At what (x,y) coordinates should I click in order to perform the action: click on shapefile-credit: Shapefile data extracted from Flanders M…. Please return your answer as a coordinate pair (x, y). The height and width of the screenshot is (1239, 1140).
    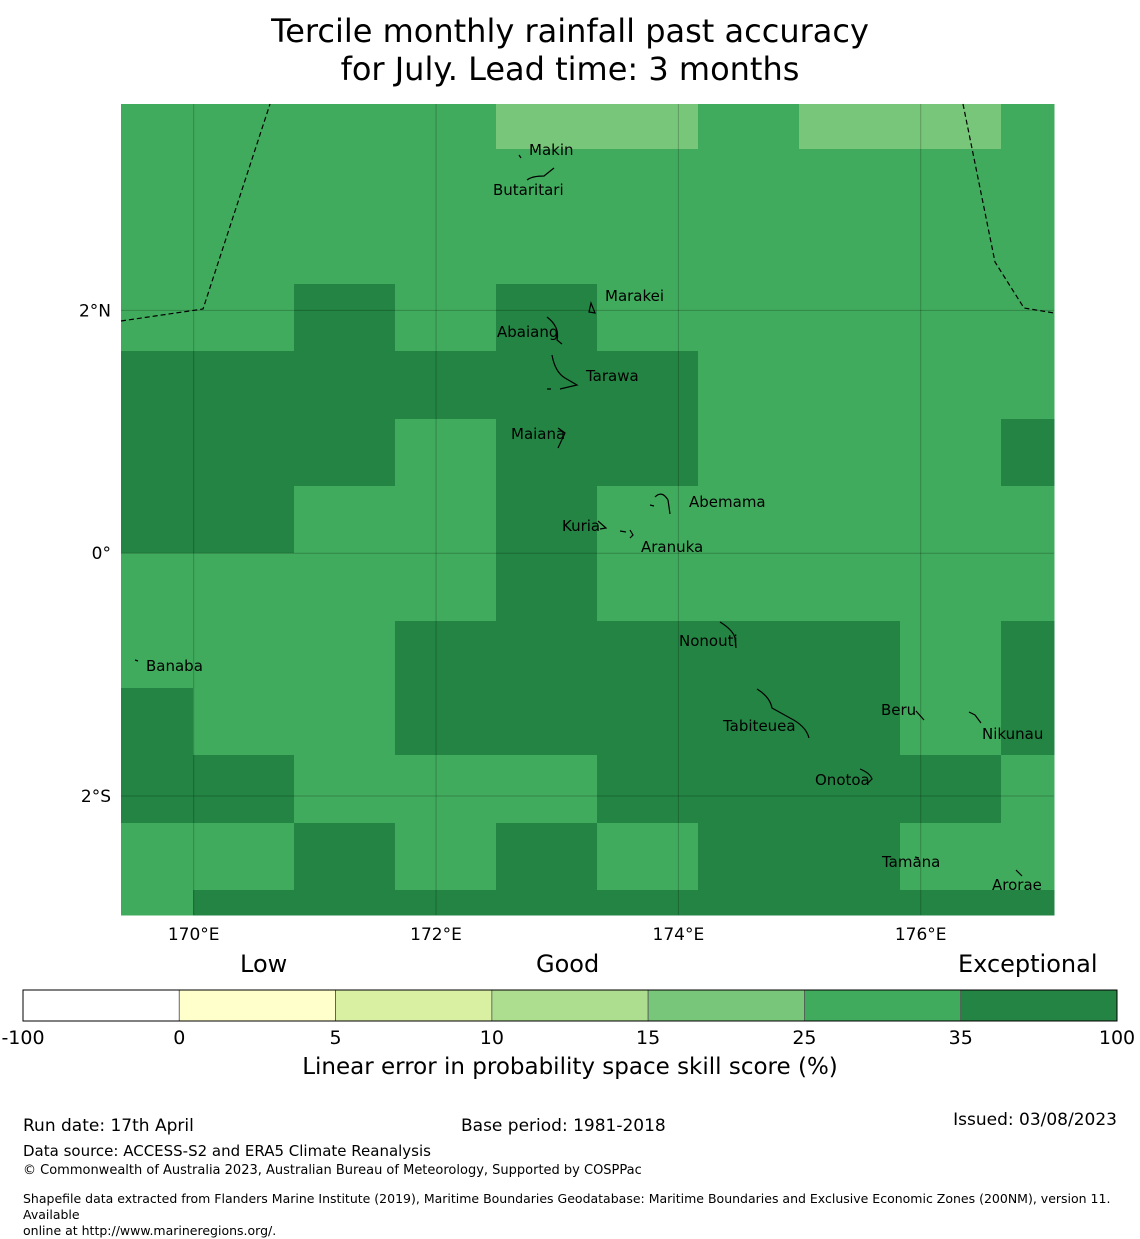
    Looking at the image, I should click on (578, 1215).